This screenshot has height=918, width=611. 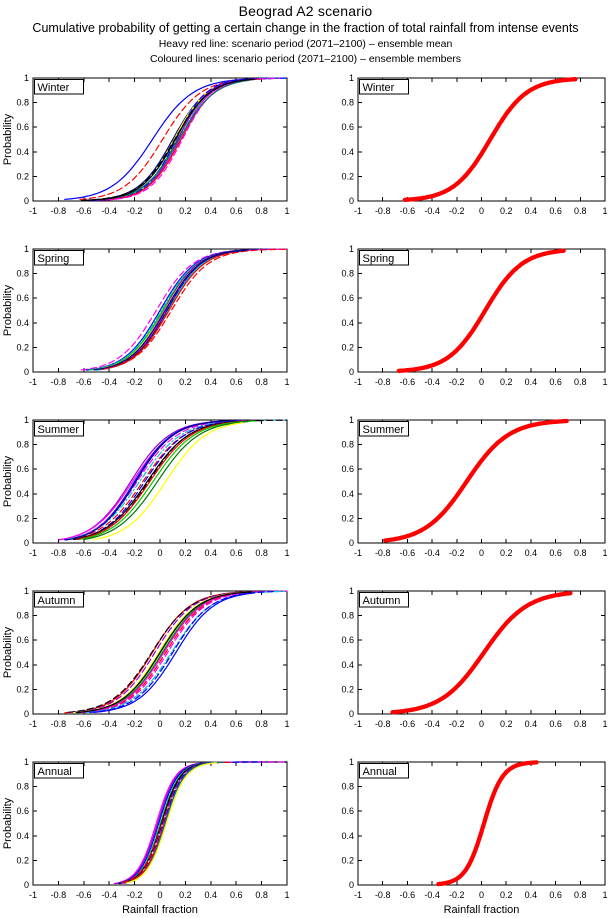 I want to click on season-label-text: Winter, so click(x=54, y=88).